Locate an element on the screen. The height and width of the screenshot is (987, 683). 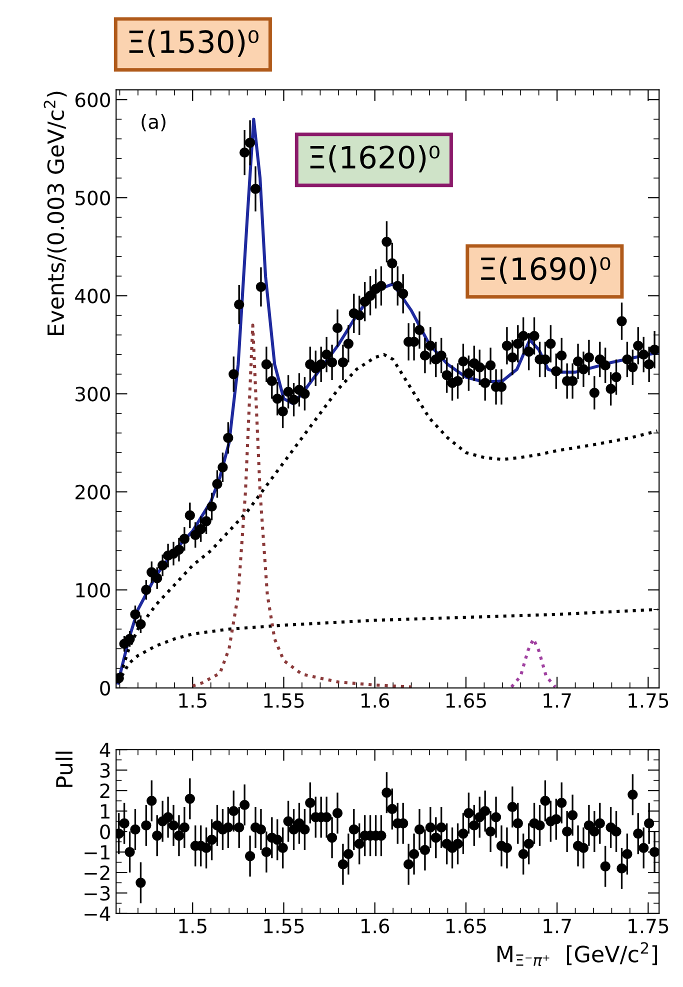
y-tick-label: 3 is located at coordinates (105, 770).